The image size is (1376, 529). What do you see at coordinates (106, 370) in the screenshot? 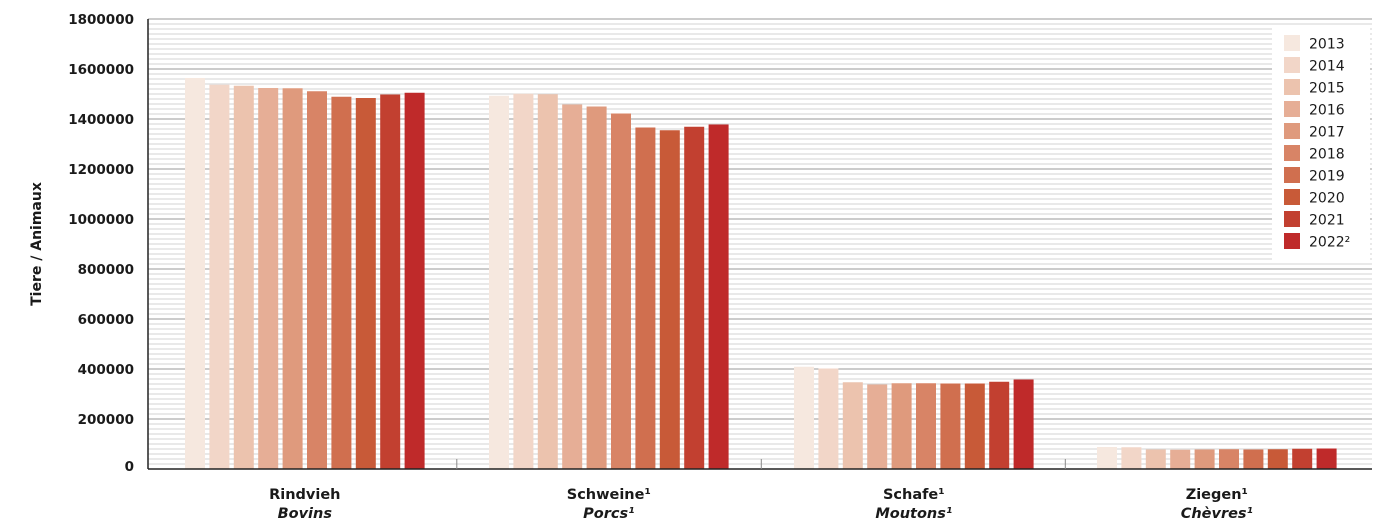
I see `y-tick-label: 400000` at bounding box center [106, 370].